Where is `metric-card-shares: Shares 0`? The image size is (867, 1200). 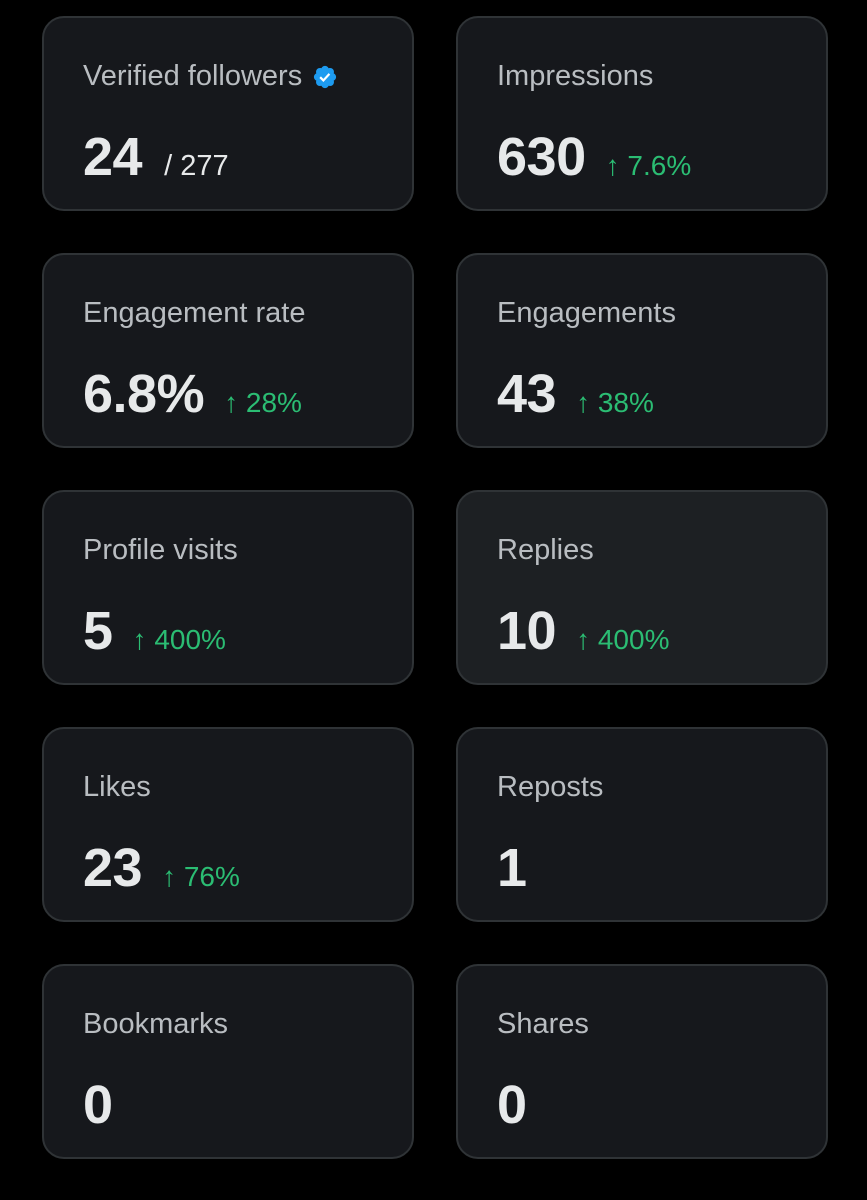
metric-card-shares: Shares 0 is located at coordinates (642, 1061).